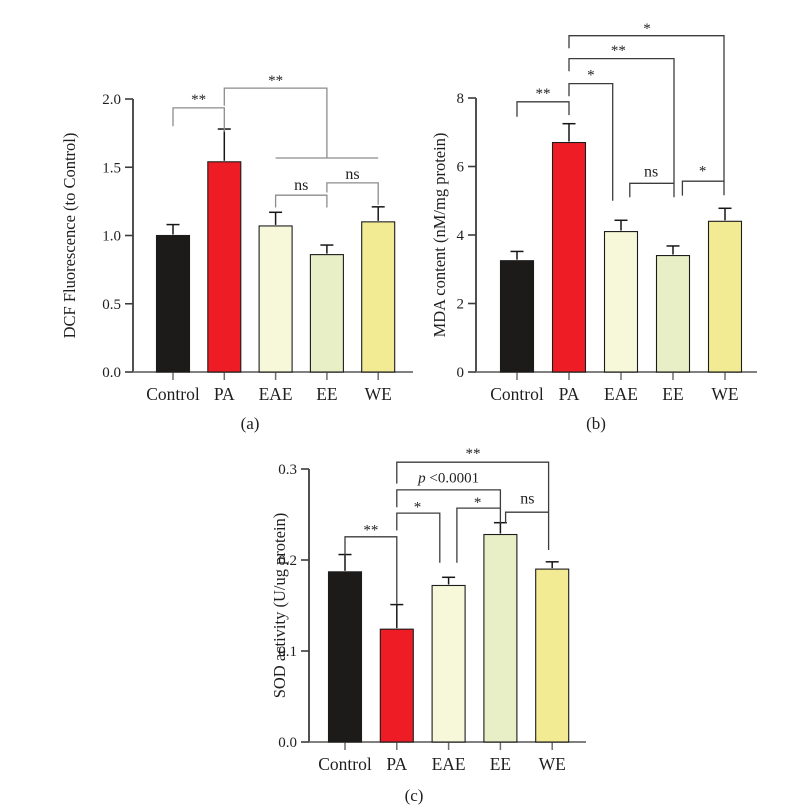 The image size is (808, 809). I want to click on svg-text: 1.0, so click(111, 237).